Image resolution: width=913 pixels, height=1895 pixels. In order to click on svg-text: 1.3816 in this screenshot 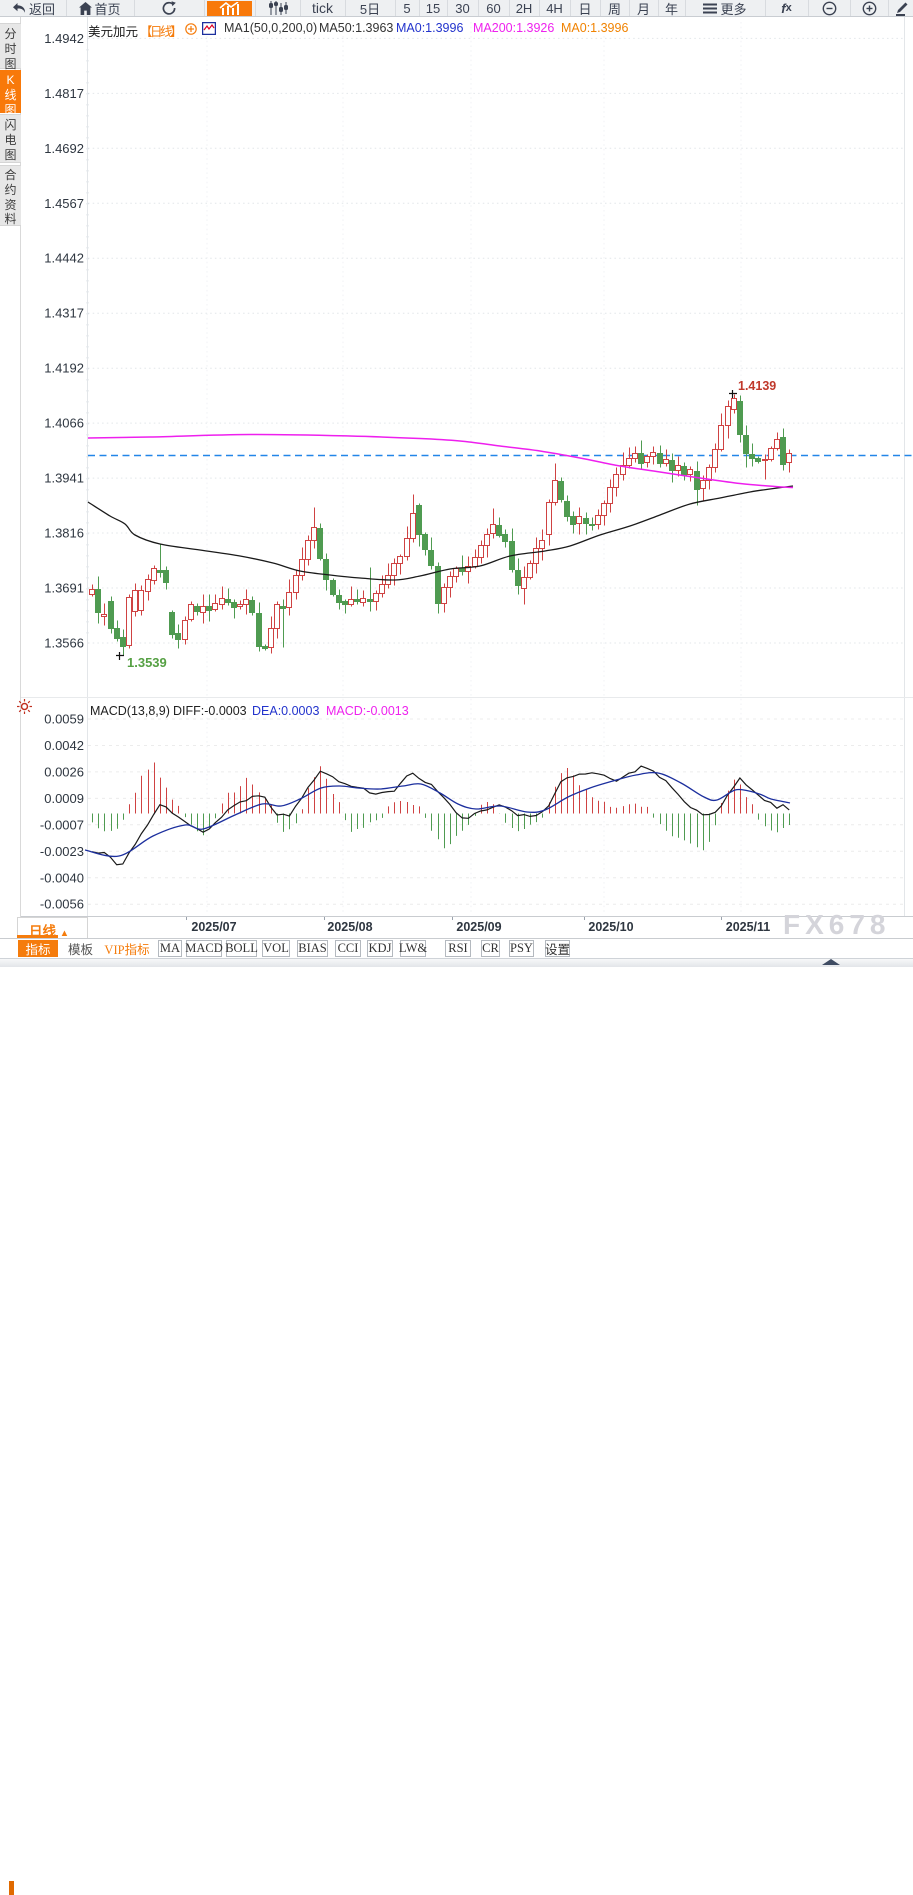, I will do `click(64, 533)`.